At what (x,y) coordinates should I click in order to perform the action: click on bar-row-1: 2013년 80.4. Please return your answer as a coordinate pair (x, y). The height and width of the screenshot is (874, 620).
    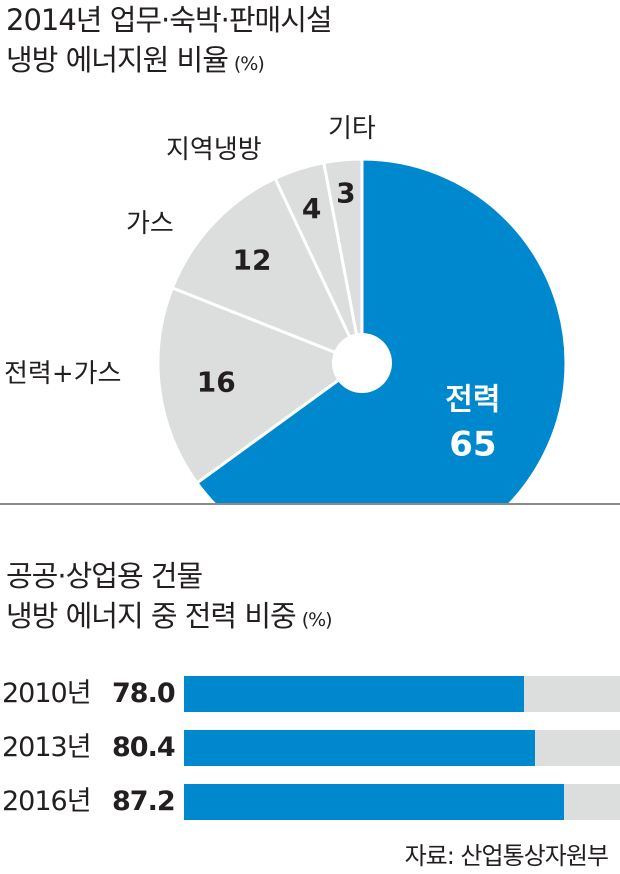
    Looking at the image, I should click on (310, 748).